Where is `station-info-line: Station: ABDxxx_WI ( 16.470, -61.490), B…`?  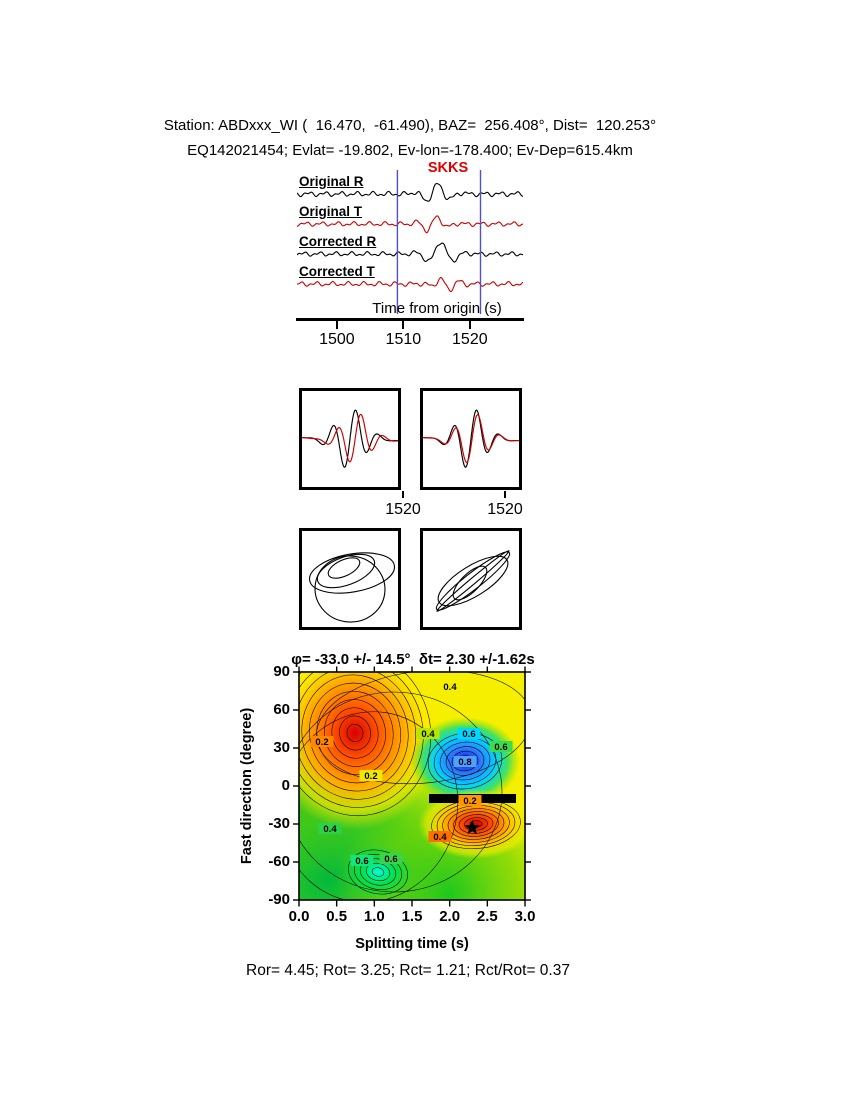
station-info-line: Station: ABDxxx_WI ( 16.470, -61.490), B… is located at coordinates (410, 125).